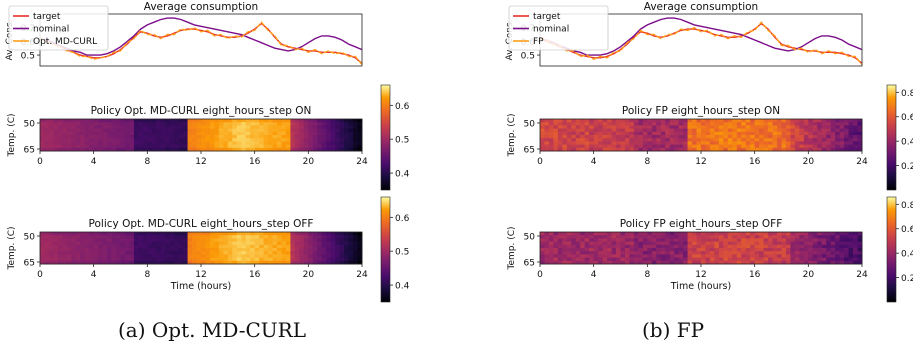 This screenshot has width=913, height=354. I want to click on y-tick-label: 50, so click(530, 125).